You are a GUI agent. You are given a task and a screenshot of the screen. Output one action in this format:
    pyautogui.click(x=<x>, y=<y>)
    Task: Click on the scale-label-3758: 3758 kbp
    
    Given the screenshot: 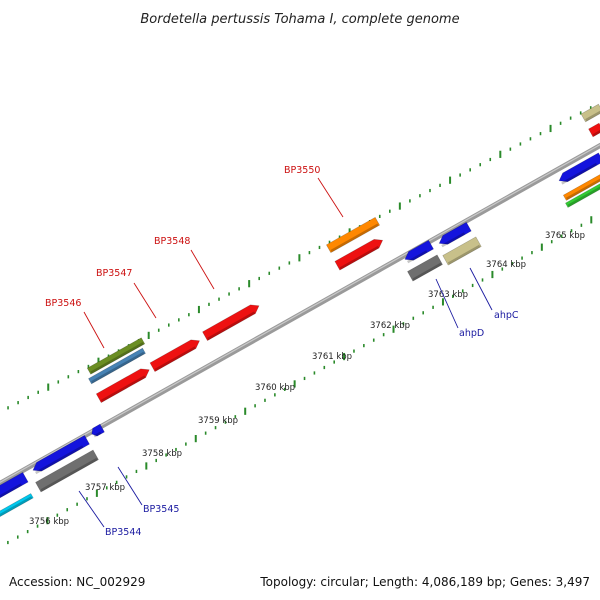 What is the action you would take?
    pyautogui.click(x=162, y=454)
    